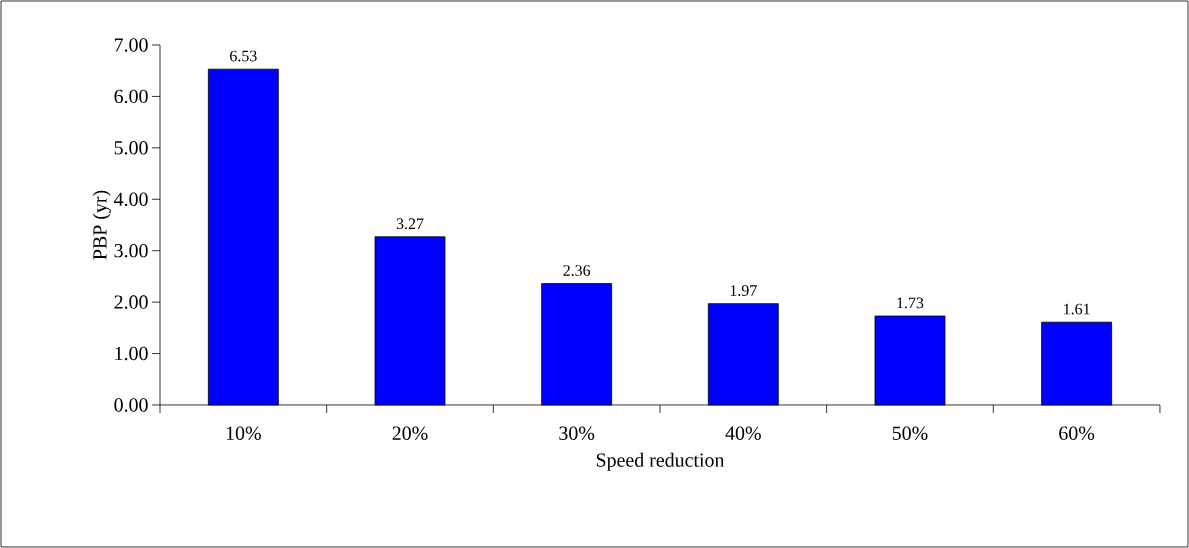  I want to click on y-tick-label: 6.00, so click(131, 96).